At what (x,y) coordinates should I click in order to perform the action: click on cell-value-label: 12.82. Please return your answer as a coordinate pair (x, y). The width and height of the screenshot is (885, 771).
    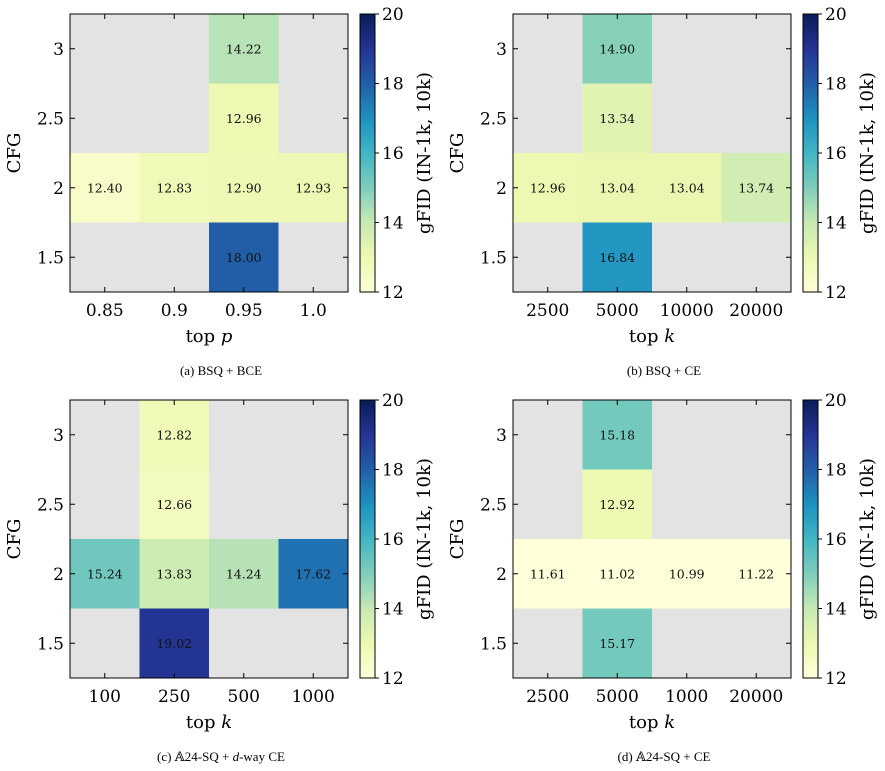
    Looking at the image, I should click on (174, 434).